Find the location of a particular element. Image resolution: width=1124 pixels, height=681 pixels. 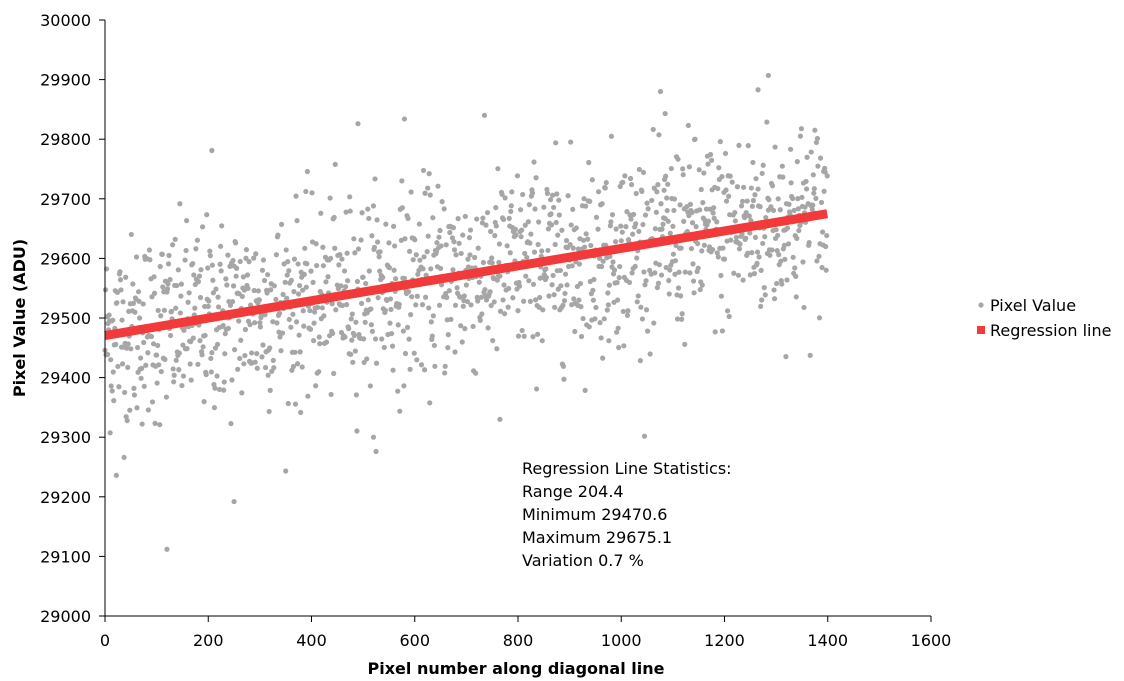

regression-line is located at coordinates (466, 274).